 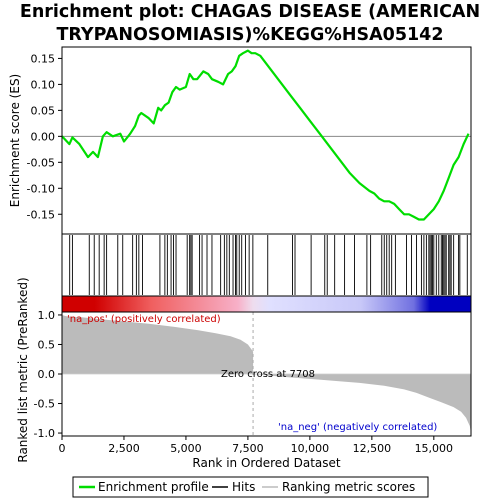 What do you see at coordinates (348, 487) in the screenshot?
I see `legend-metric-label: Ranking metric scores` at bounding box center [348, 487].